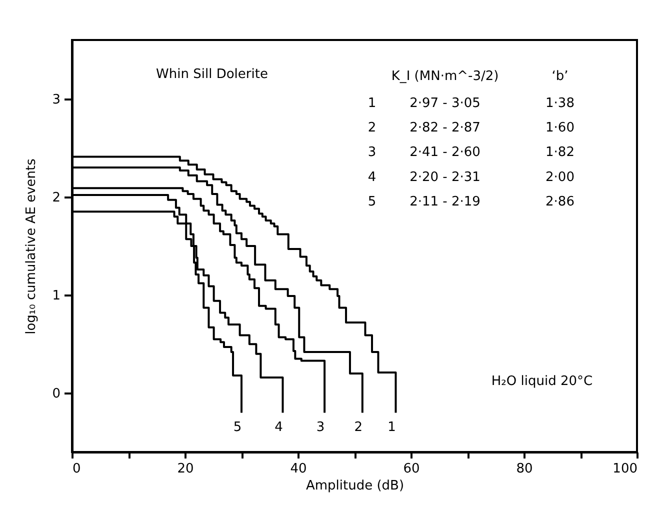 The image size is (663, 517). Describe the element at coordinates (358, 427) in the screenshot. I see `series-label: 2` at that location.